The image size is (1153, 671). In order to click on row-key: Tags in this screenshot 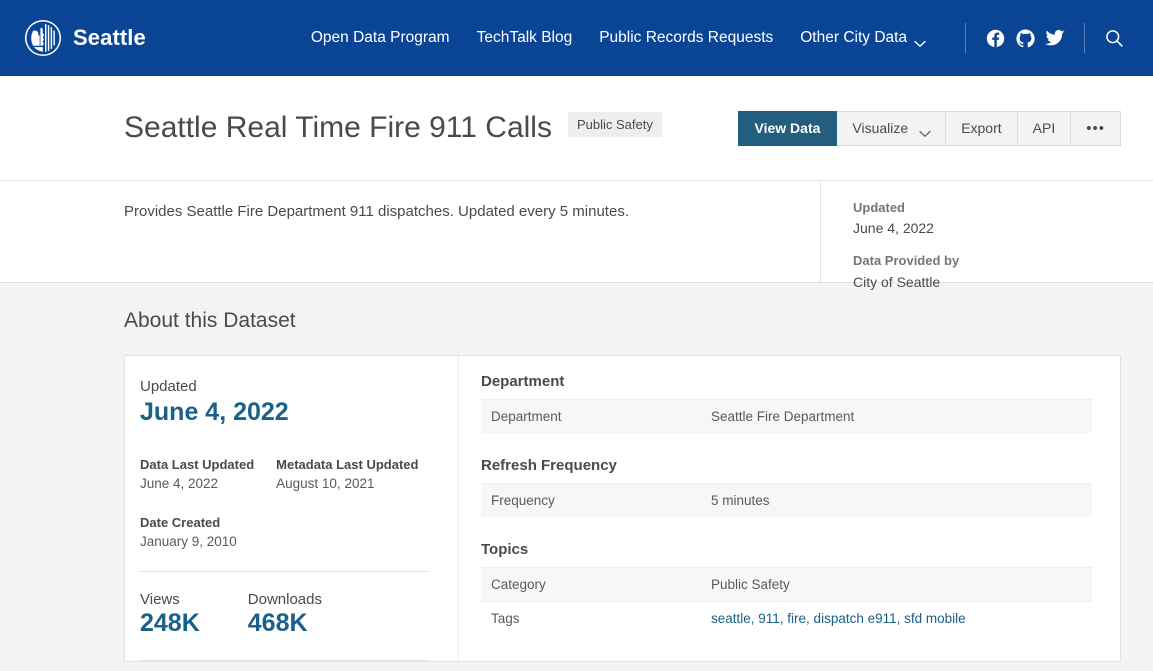, I will do `click(505, 618)`.